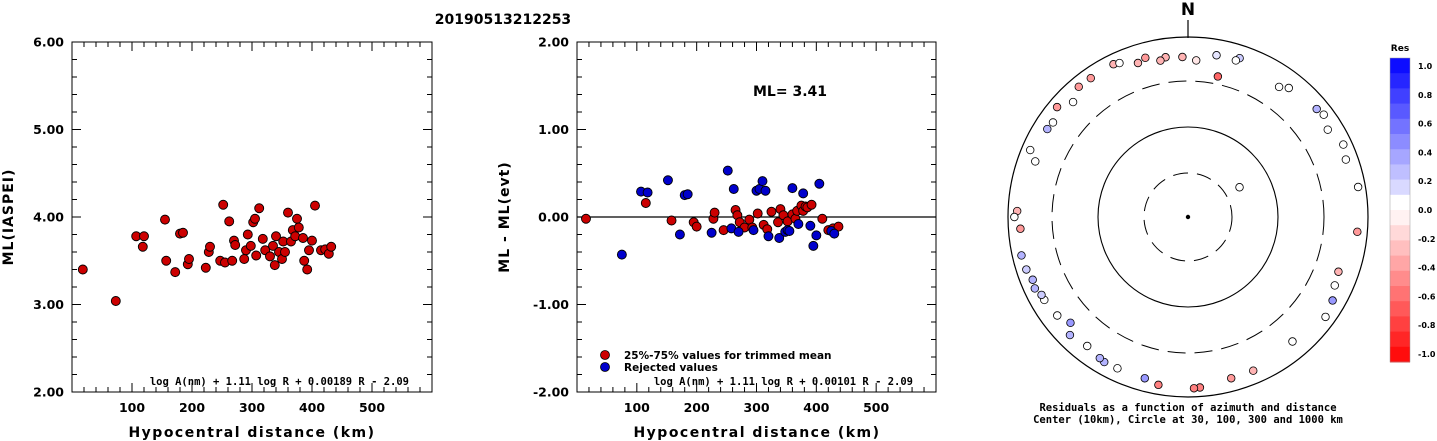  What do you see at coordinates (1427, 325) in the screenshot?
I see `colorbar-tick-label: -0.8` at bounding box center [1427, 325].